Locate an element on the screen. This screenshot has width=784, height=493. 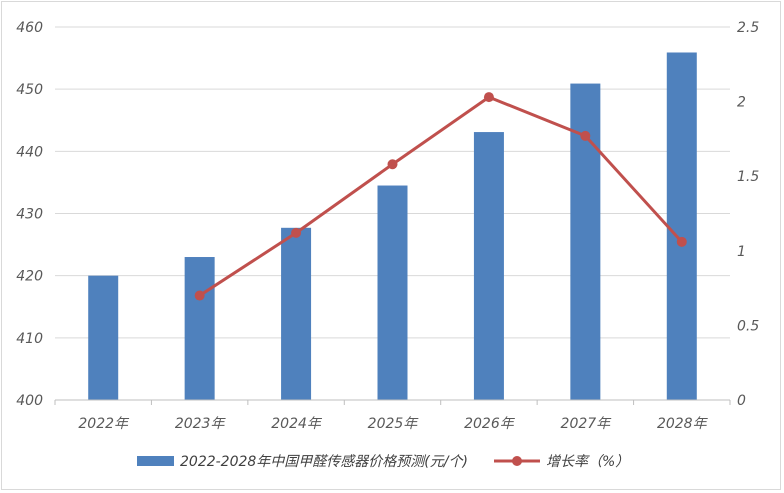
y-right-tick-label: 1.5 is located at coordinates (748, 177).